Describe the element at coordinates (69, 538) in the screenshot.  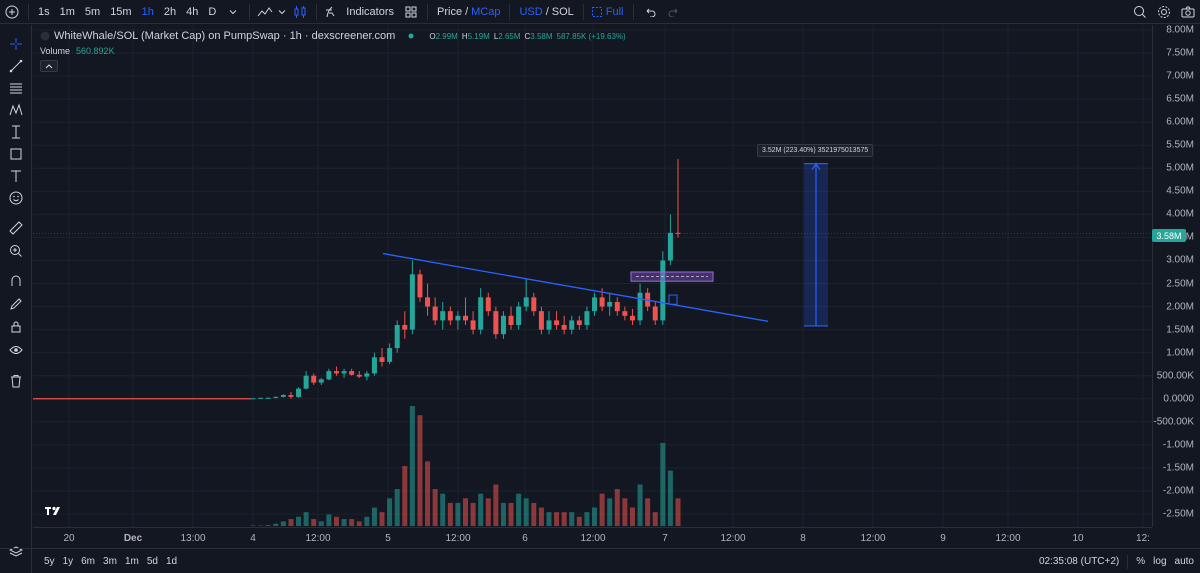
I see `time-tick-label: 20` at that location.